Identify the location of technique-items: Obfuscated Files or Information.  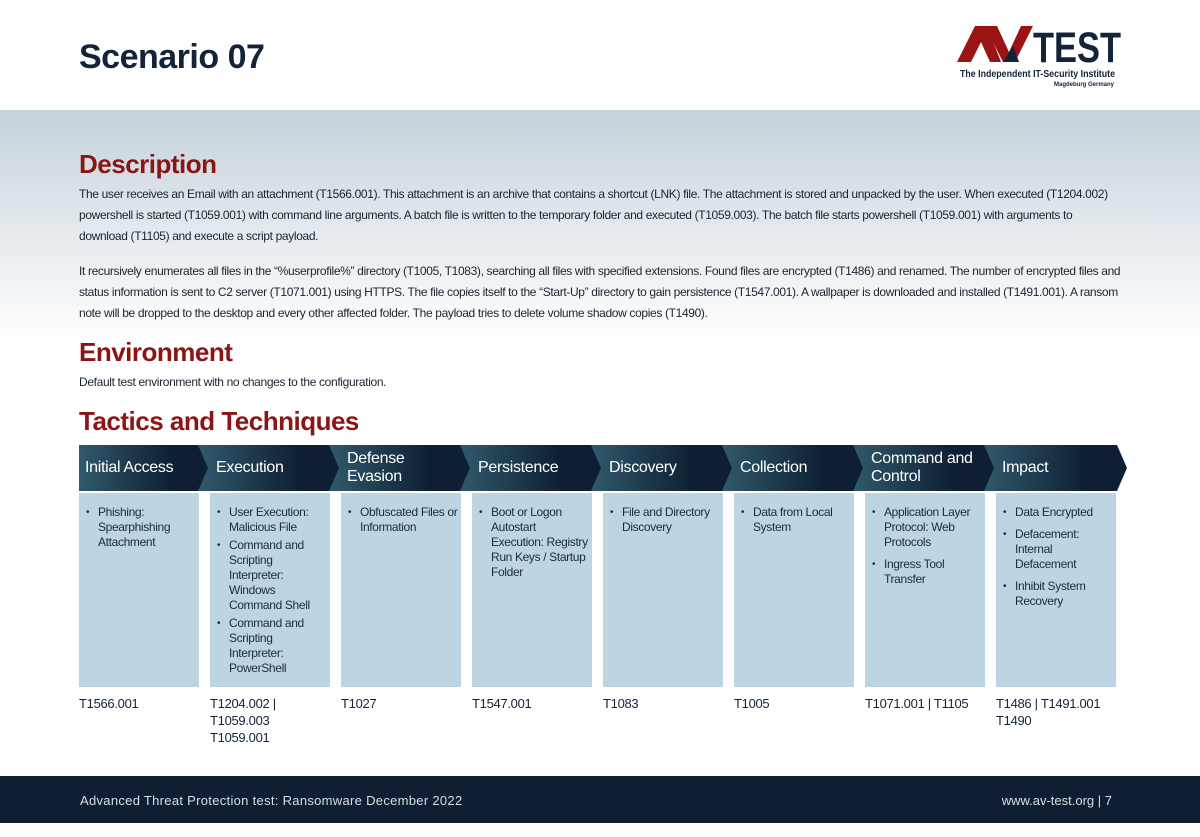
(403, 520).